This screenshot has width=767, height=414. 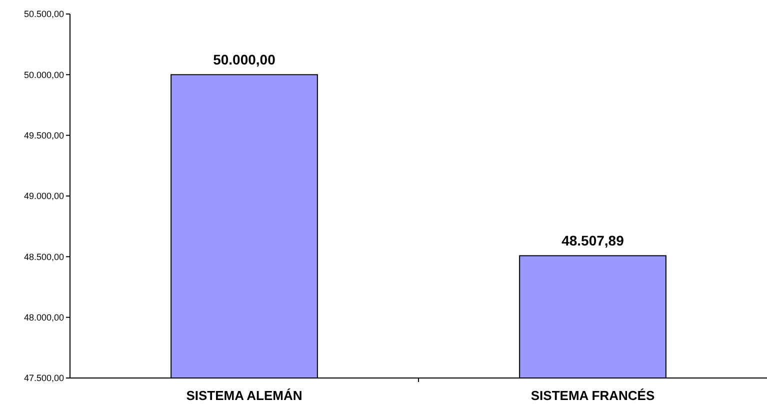 What do you see at coordinates (44, 14) in the screenshot?
I see `y-tick-label: 50.500,00` at bounding box center [44, 14].